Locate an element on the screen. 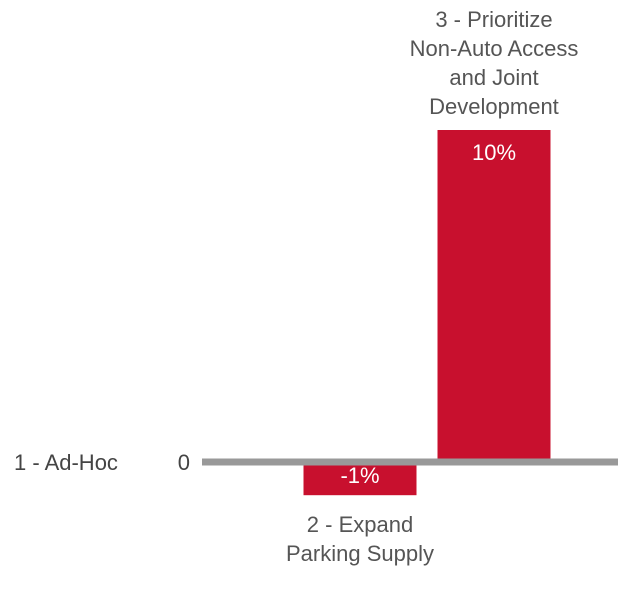  bar-value-label: 10% is located at coordinates (494, 152).